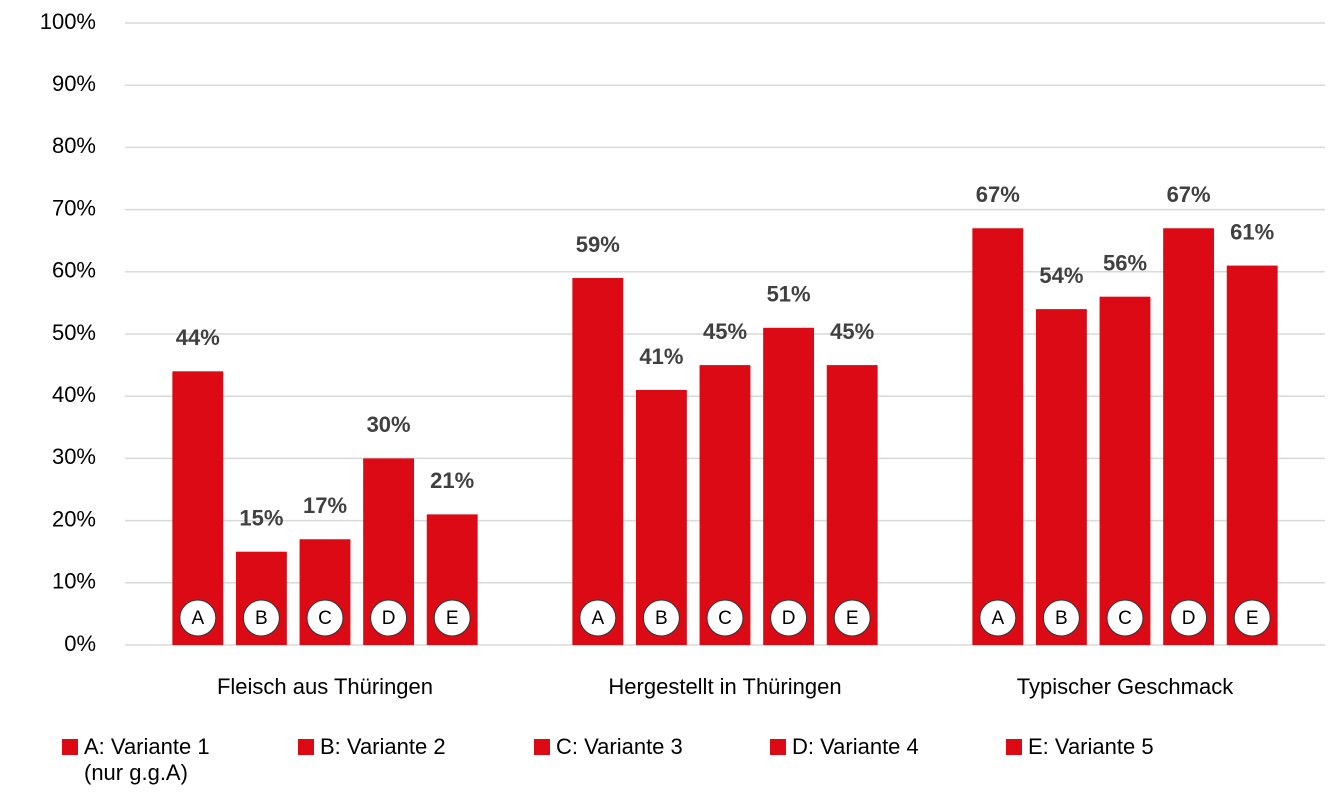 The height and width of the screenshot is (797, 1335). Describe the element at coordinates (1091, 746) in the screenshot. I see `legend-label: E: Variante 5` at that location.